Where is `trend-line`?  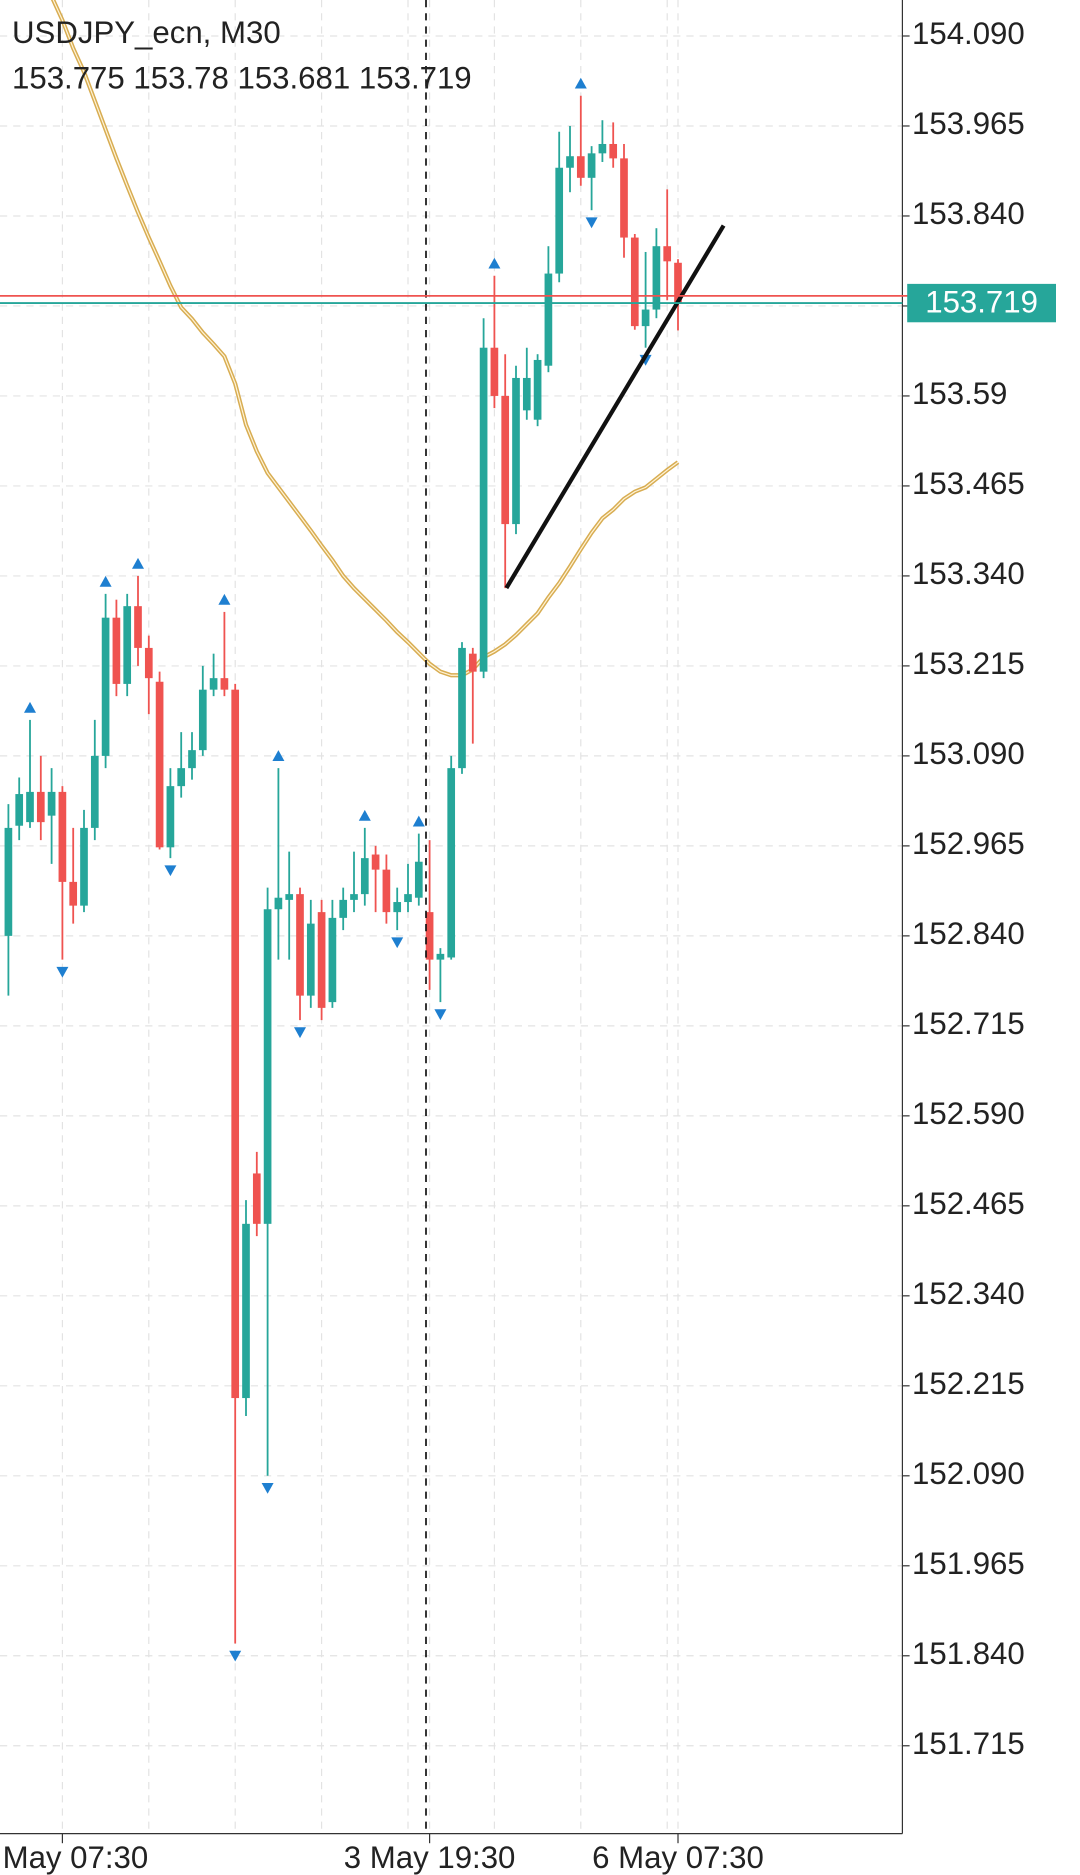 trend-line is located at coordinates (615, 407).